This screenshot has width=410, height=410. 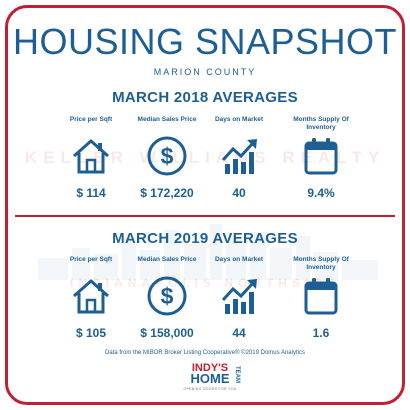 I want to click on stat-price-per-sqft: Price per Sqft $ 114, so click(x=91, y=158).